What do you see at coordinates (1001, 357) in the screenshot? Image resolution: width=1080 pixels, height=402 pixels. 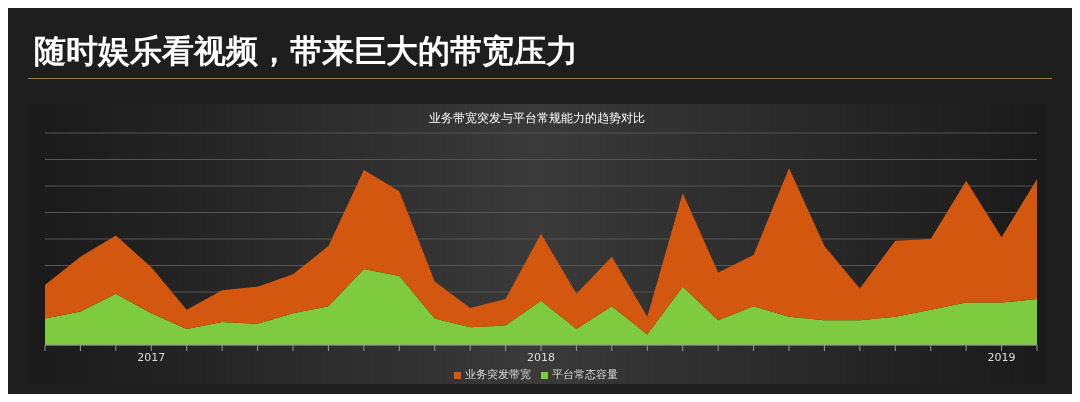 I see `x-tick-label: 2019` at bounding box center [1001, 357].